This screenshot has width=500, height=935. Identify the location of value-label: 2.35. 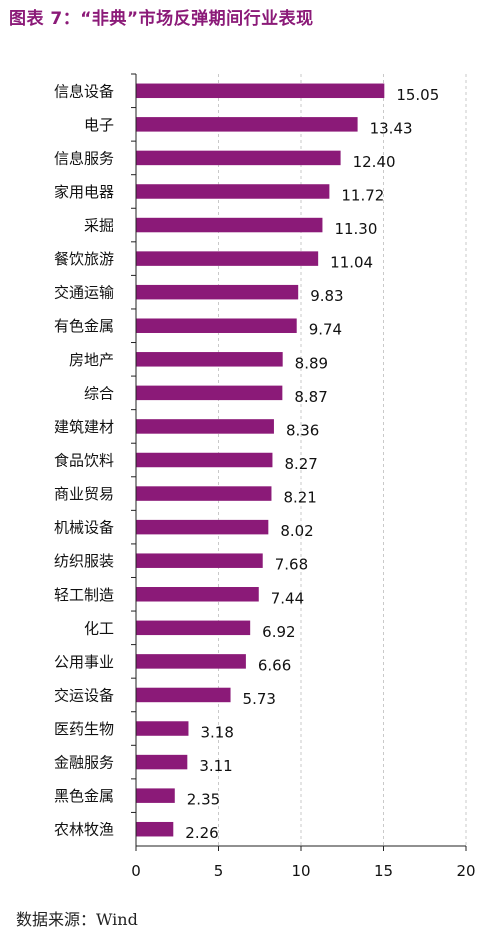
(203, 800).